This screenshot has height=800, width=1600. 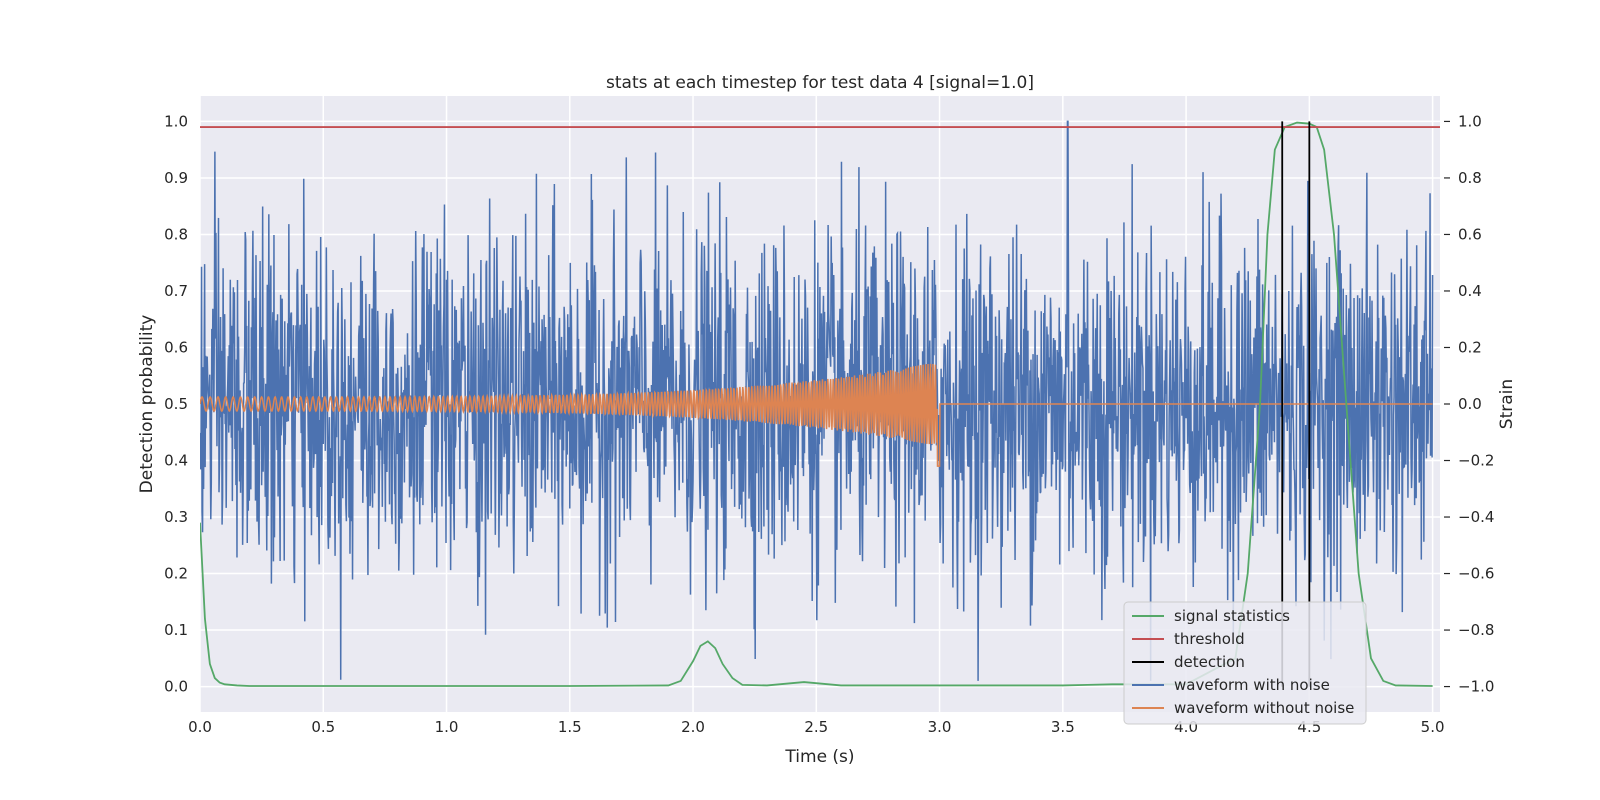 I want to click on y-right-tick-label: 0.4, so click(x=1470, y=291).